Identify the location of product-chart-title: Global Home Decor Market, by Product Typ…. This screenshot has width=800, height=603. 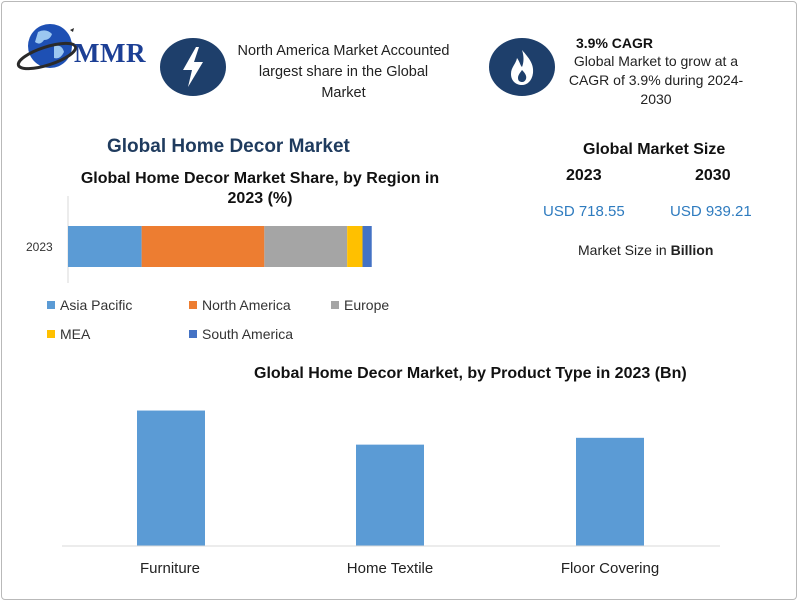
(470, 373).